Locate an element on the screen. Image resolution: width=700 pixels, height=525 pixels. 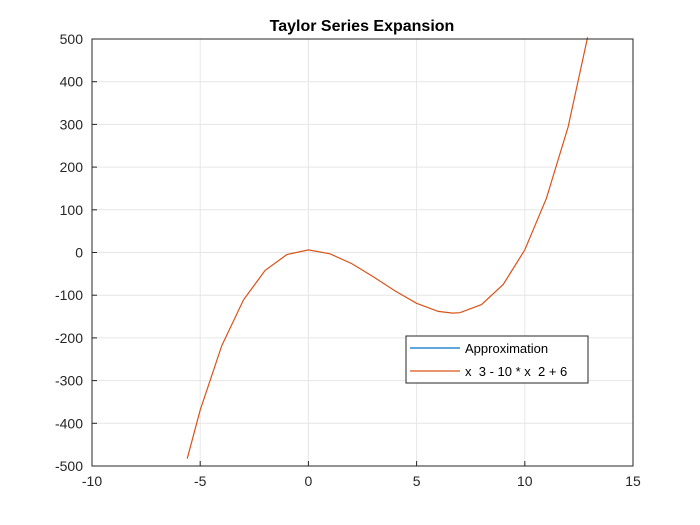
legend-label-approximation: Approximation is located at coordinates (506, 348).